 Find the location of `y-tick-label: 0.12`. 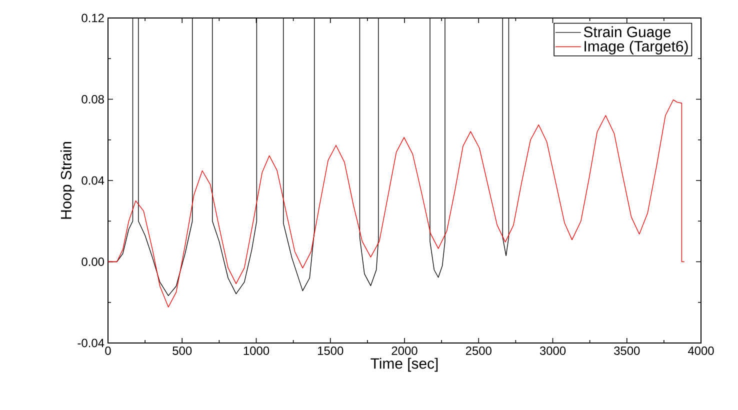

y-tick-label: 0.12 is located at coordinates (93, 18).